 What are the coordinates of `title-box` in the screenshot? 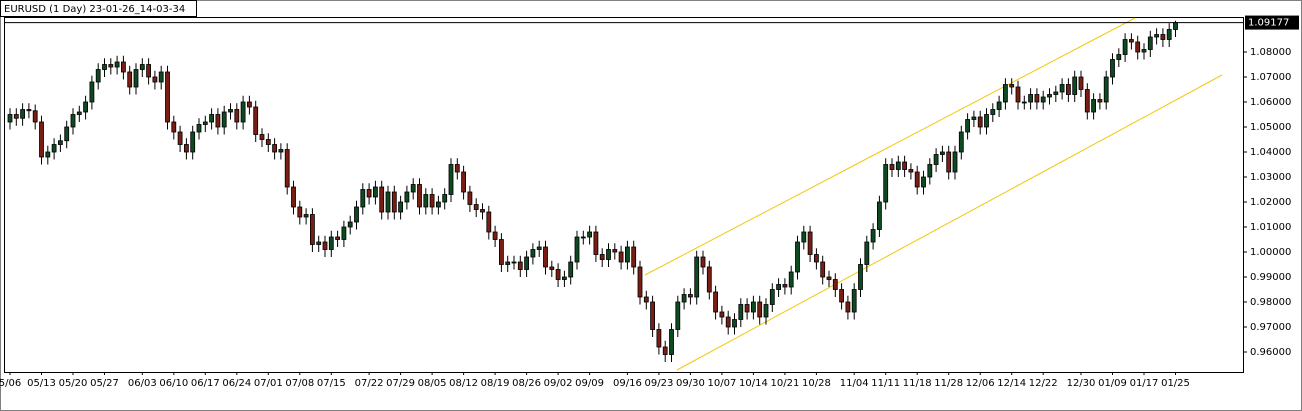 It's located at (98, 8).